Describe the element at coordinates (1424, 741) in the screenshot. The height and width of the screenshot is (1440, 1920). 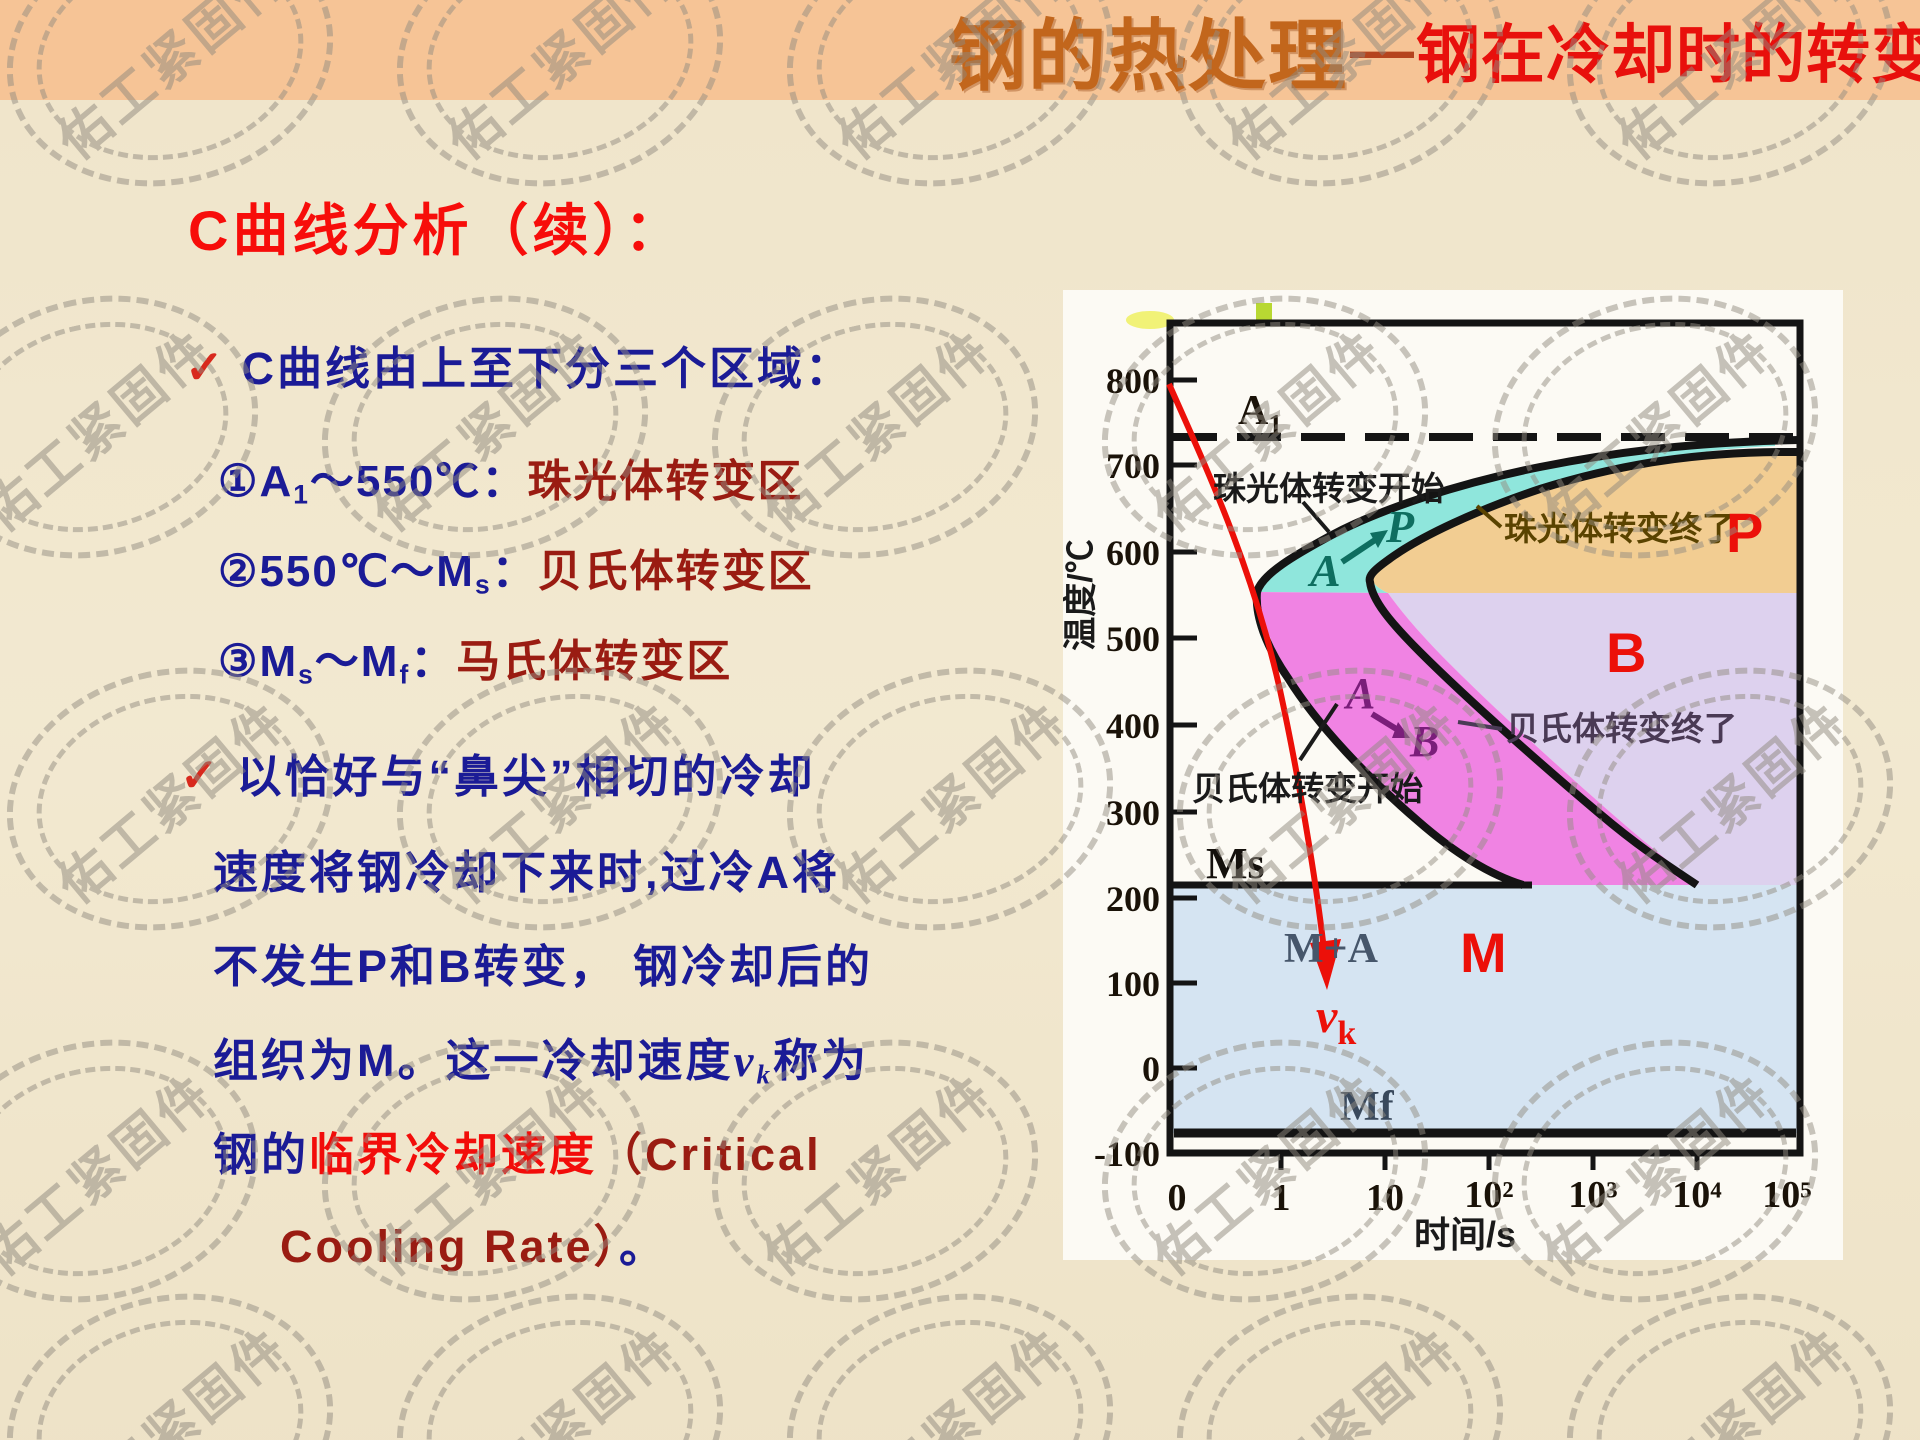
I see `bainite-label-mid: B` at that location.